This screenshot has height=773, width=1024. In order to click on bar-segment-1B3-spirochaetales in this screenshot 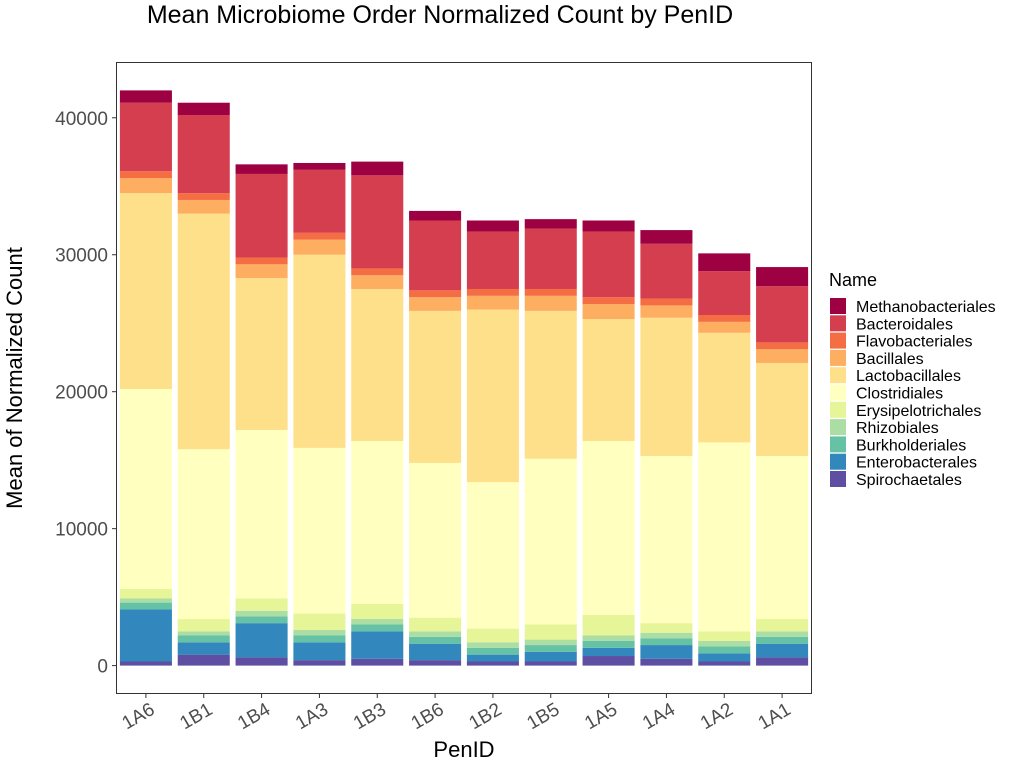, I will do `click(377, 662)`.